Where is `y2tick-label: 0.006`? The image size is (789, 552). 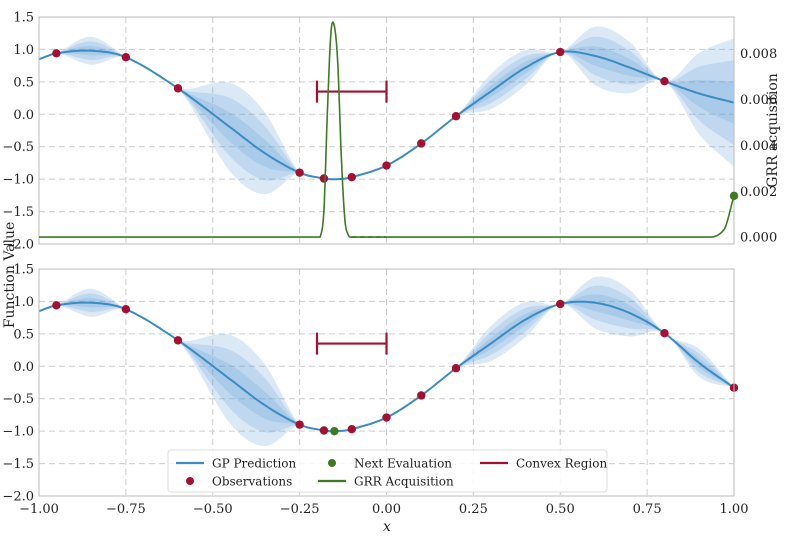 y2tick-label: 0.006 is located at coordinates (758, 100).